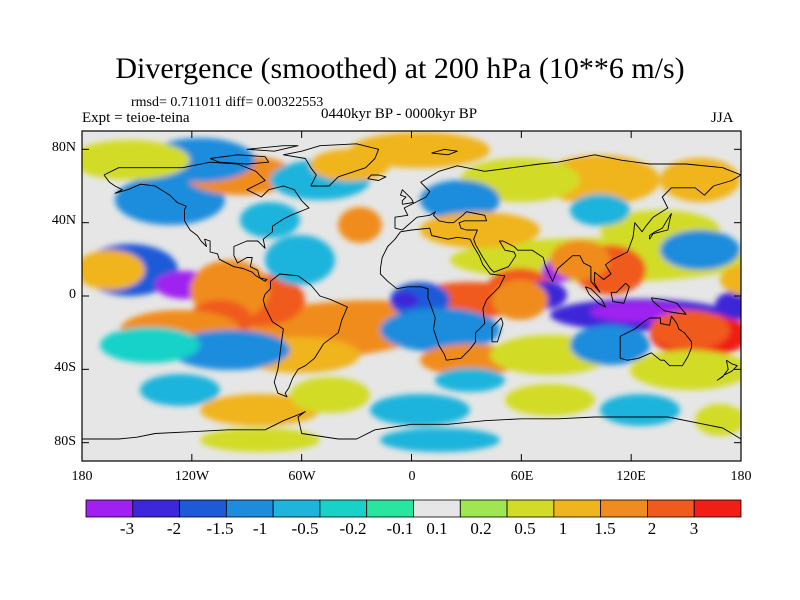 The width and height of the screenshot is (800, 600). Describe the element at coordinates (302, 476) in the screenshot. I see `x-label-60w: 60W` at that location.